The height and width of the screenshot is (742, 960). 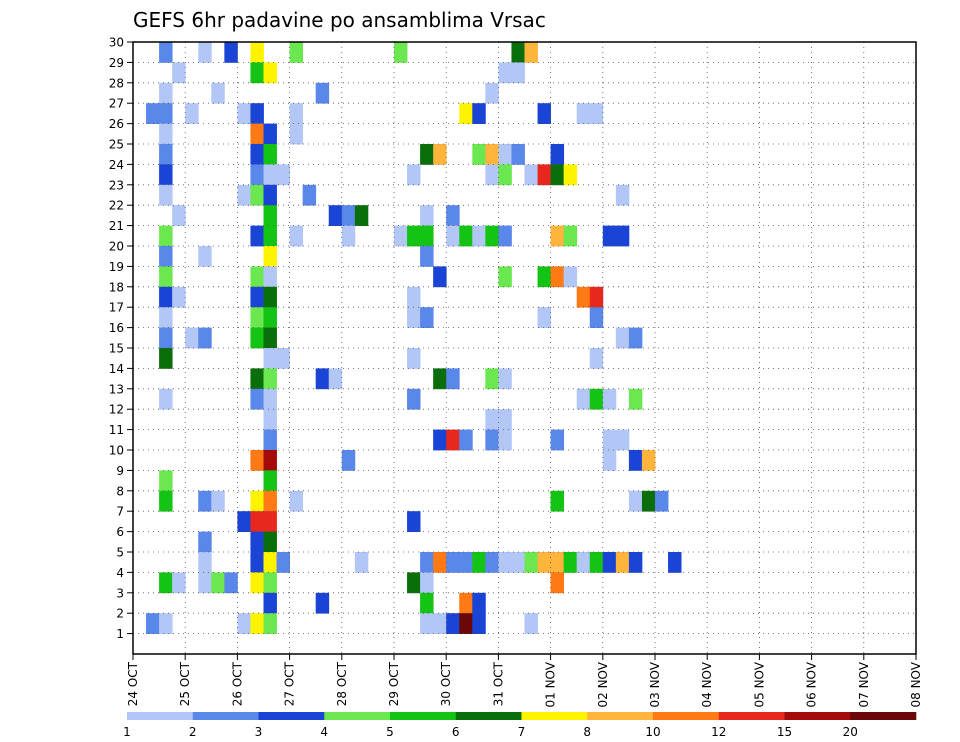 What do you see at coordinates (784, 732) in the screenshot?
I see `colorbar-label: 15` at bounding box center [784, 732].